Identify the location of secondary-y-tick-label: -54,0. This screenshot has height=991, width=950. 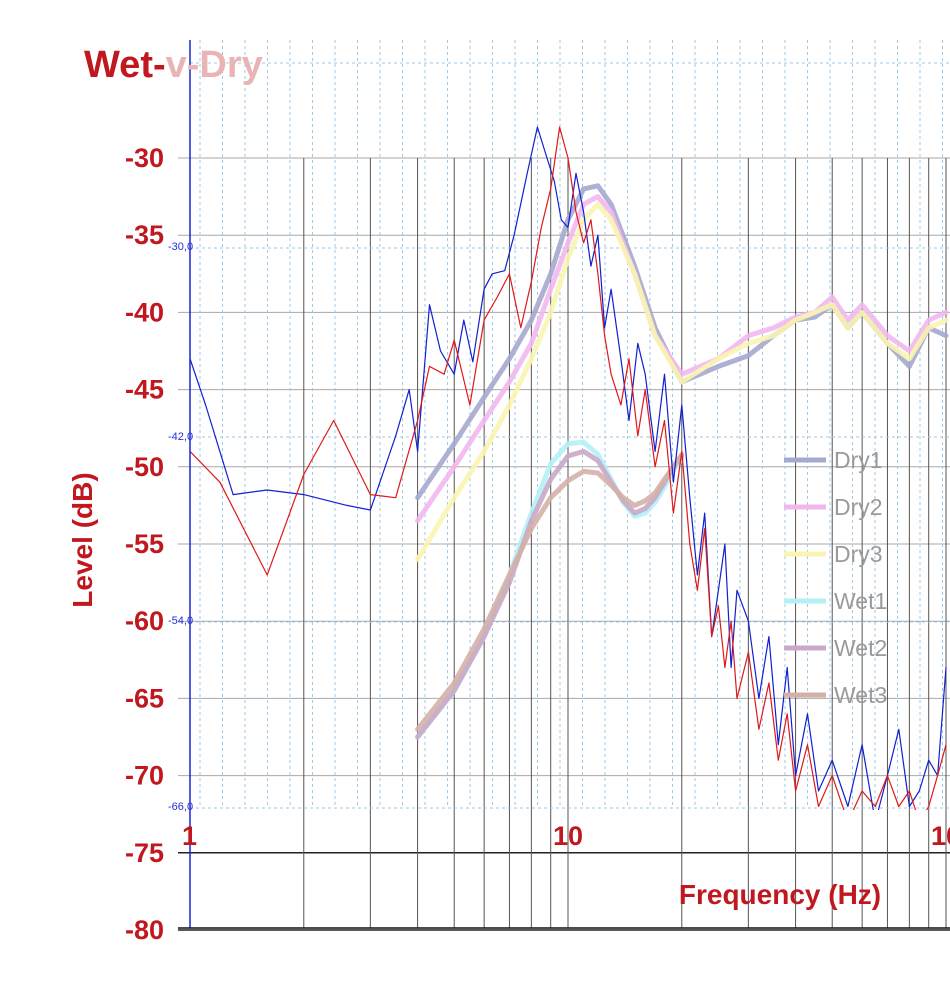
(180, 621).